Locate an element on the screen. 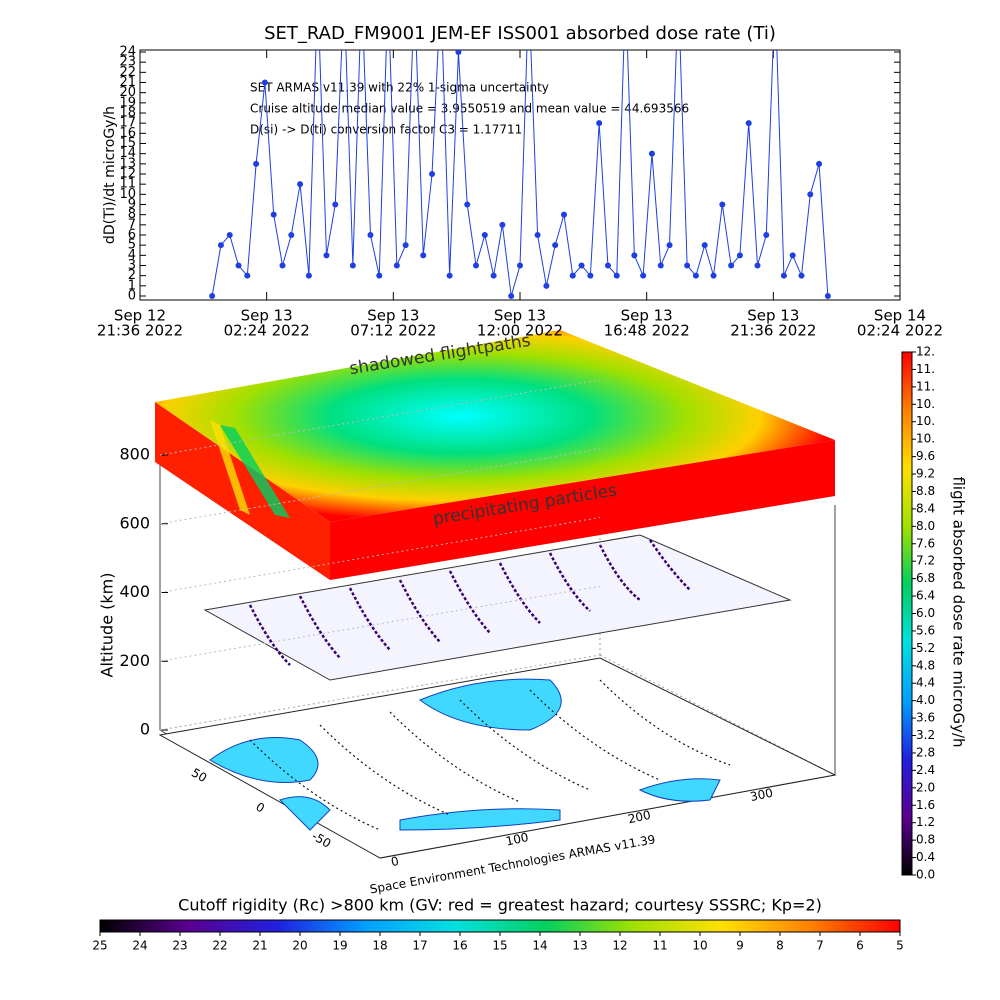  colorbar-tick-label: 5.6 is located at coordinates (925, 630).